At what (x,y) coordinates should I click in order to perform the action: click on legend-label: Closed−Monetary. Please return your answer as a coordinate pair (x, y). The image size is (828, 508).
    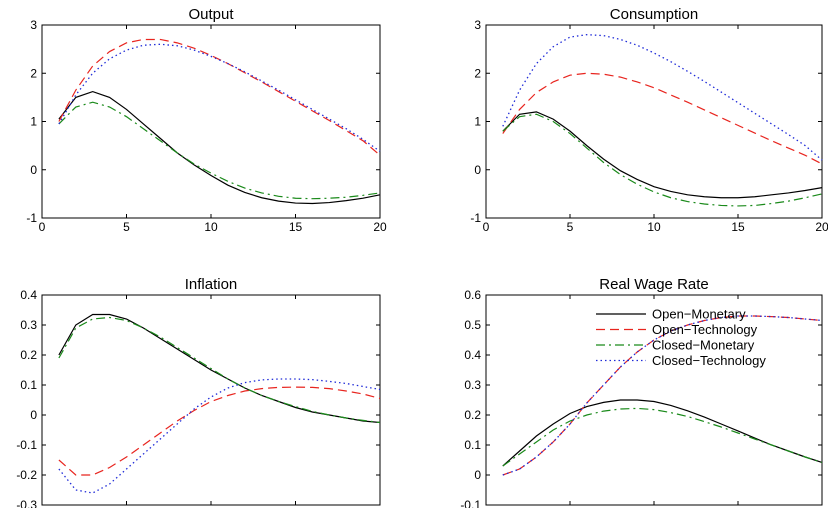
    Looking at the image, I should click on (703, 345).